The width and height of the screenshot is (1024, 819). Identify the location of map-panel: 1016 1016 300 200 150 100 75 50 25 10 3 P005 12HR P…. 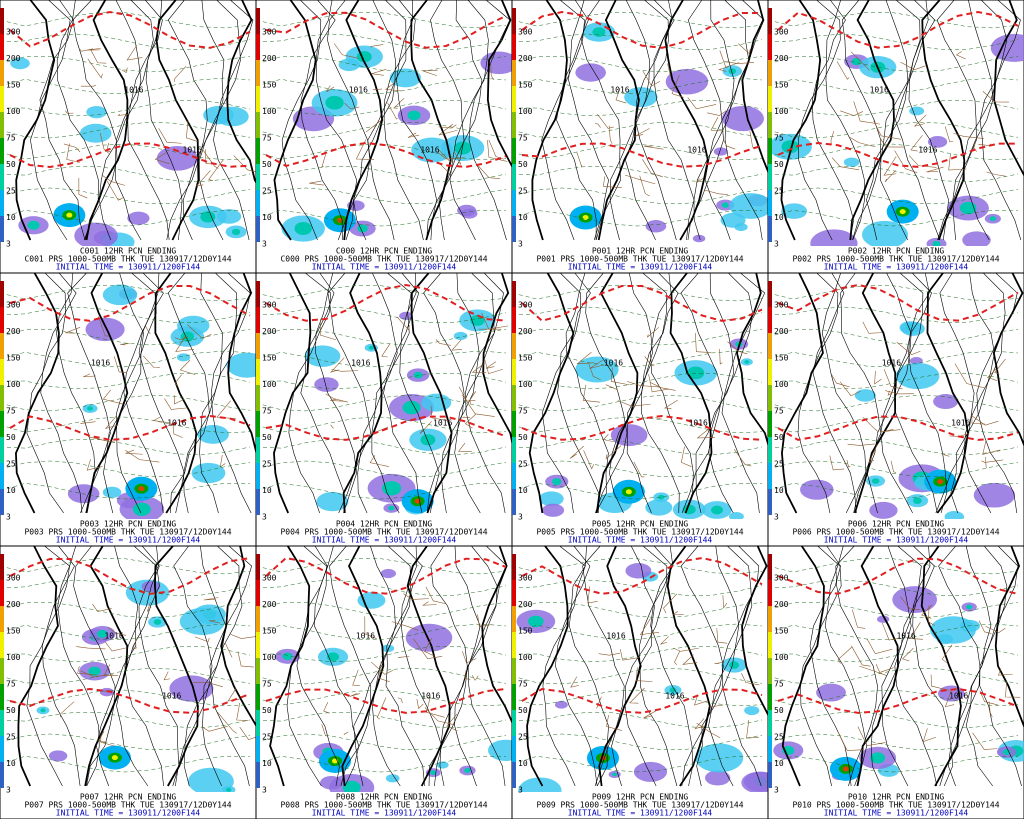
(640, 409).